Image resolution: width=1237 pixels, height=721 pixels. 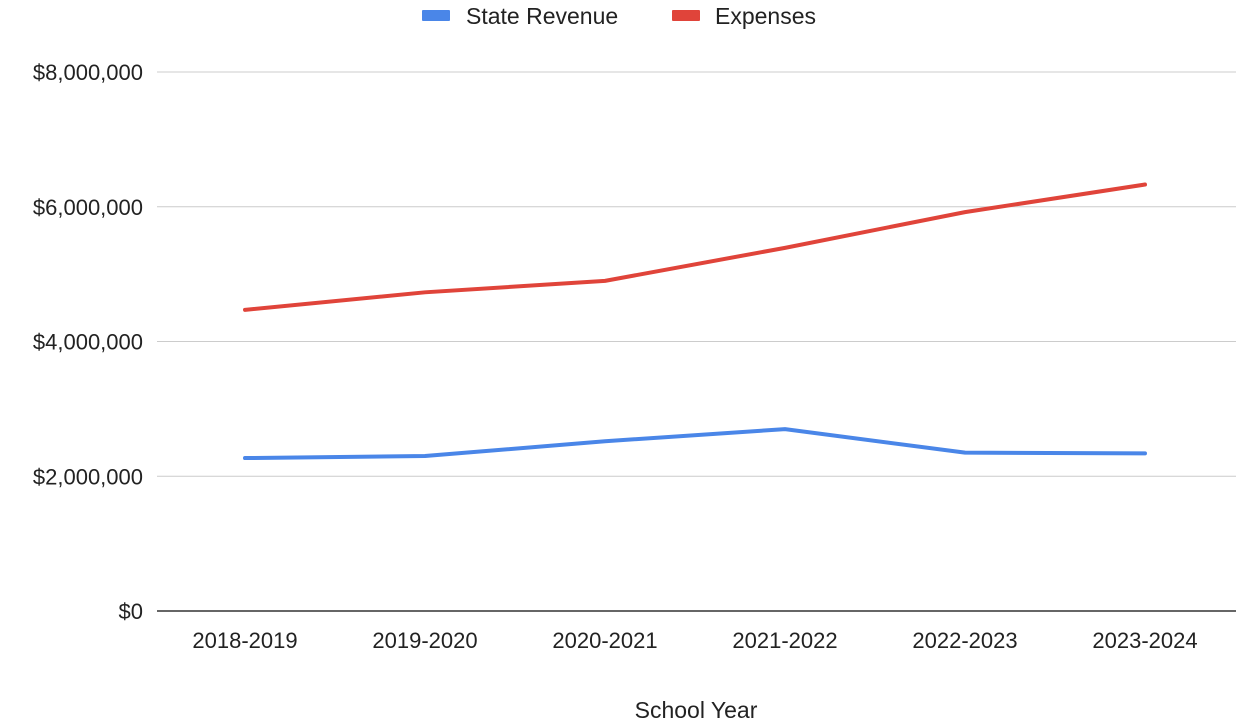 I want to click on x-tick-label: 2022-2023, so click(x=964, y=640).